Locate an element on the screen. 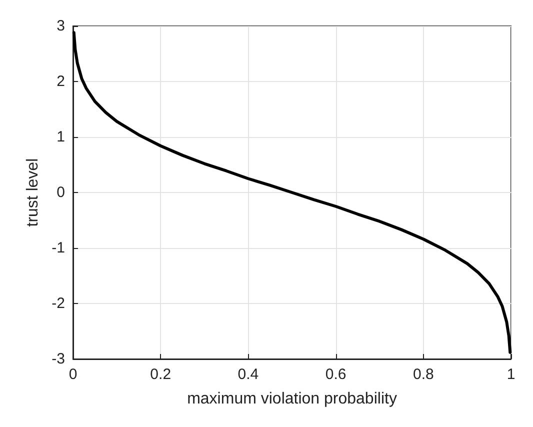  y-tick-label: 1 is located at coordinates (60, 137).